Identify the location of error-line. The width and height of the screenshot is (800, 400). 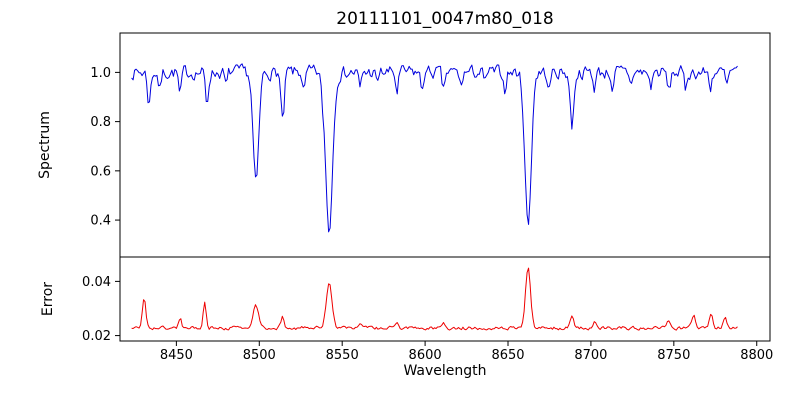
(434, 299).